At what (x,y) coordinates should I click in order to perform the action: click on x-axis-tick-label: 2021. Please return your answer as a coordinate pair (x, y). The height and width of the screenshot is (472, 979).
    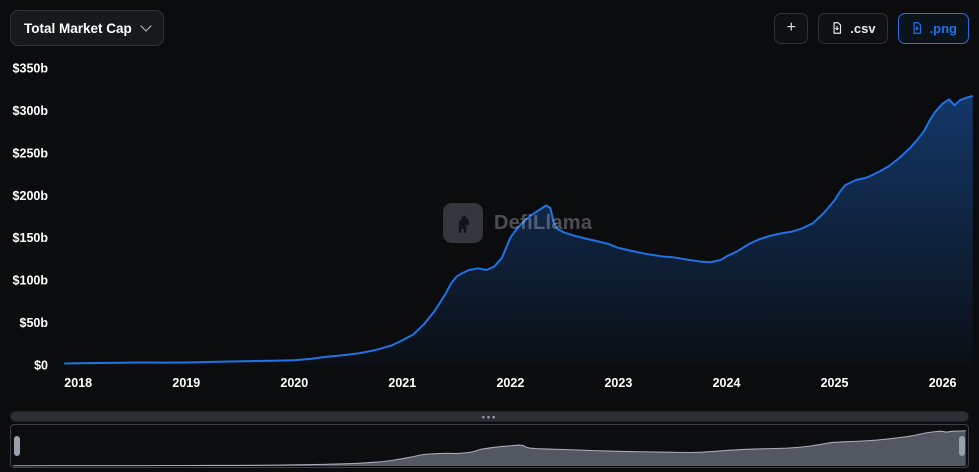
    Looking at the image, I should click on (402, 383).